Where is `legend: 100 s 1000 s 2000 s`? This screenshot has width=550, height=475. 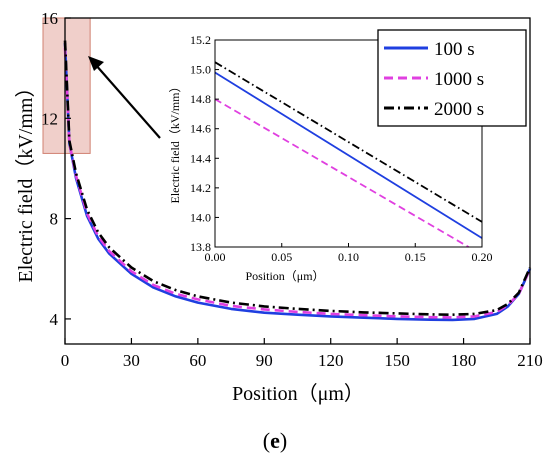 legend: 100 s 1000 s 2000 s is located at coordinates (452, 78).